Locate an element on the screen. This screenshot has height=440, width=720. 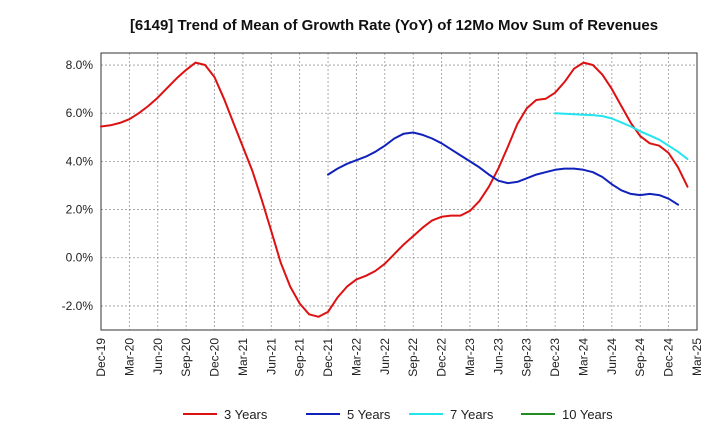
y-tick-label: 2.0% is located at coordinates (80, 210).